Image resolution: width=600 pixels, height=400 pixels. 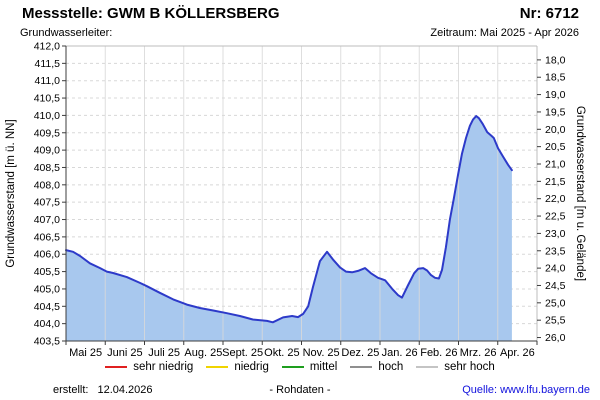 What do you see at coordinates (281, 353) in the screenshot?
I see `x-tick-label: Okt. 25` at bounding box center [281, 353].